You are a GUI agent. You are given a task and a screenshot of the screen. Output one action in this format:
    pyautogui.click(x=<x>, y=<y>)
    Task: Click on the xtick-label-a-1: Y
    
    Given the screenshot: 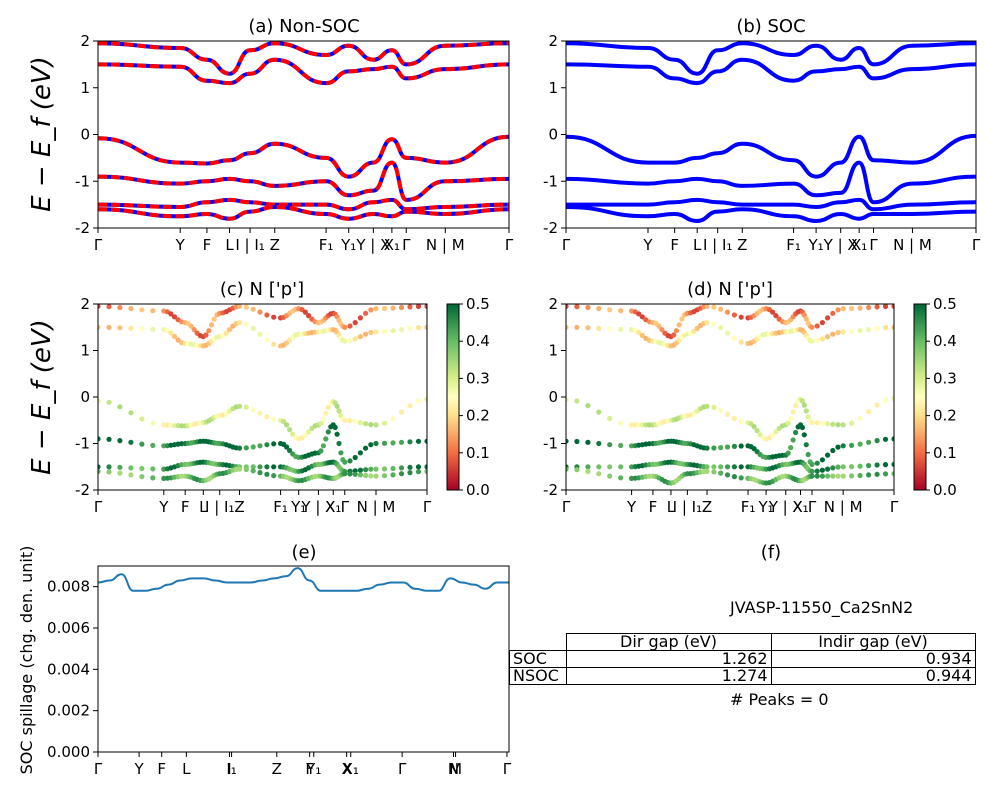 What is the action you would take?
    pyautogui.click(x=180, y=245)
    